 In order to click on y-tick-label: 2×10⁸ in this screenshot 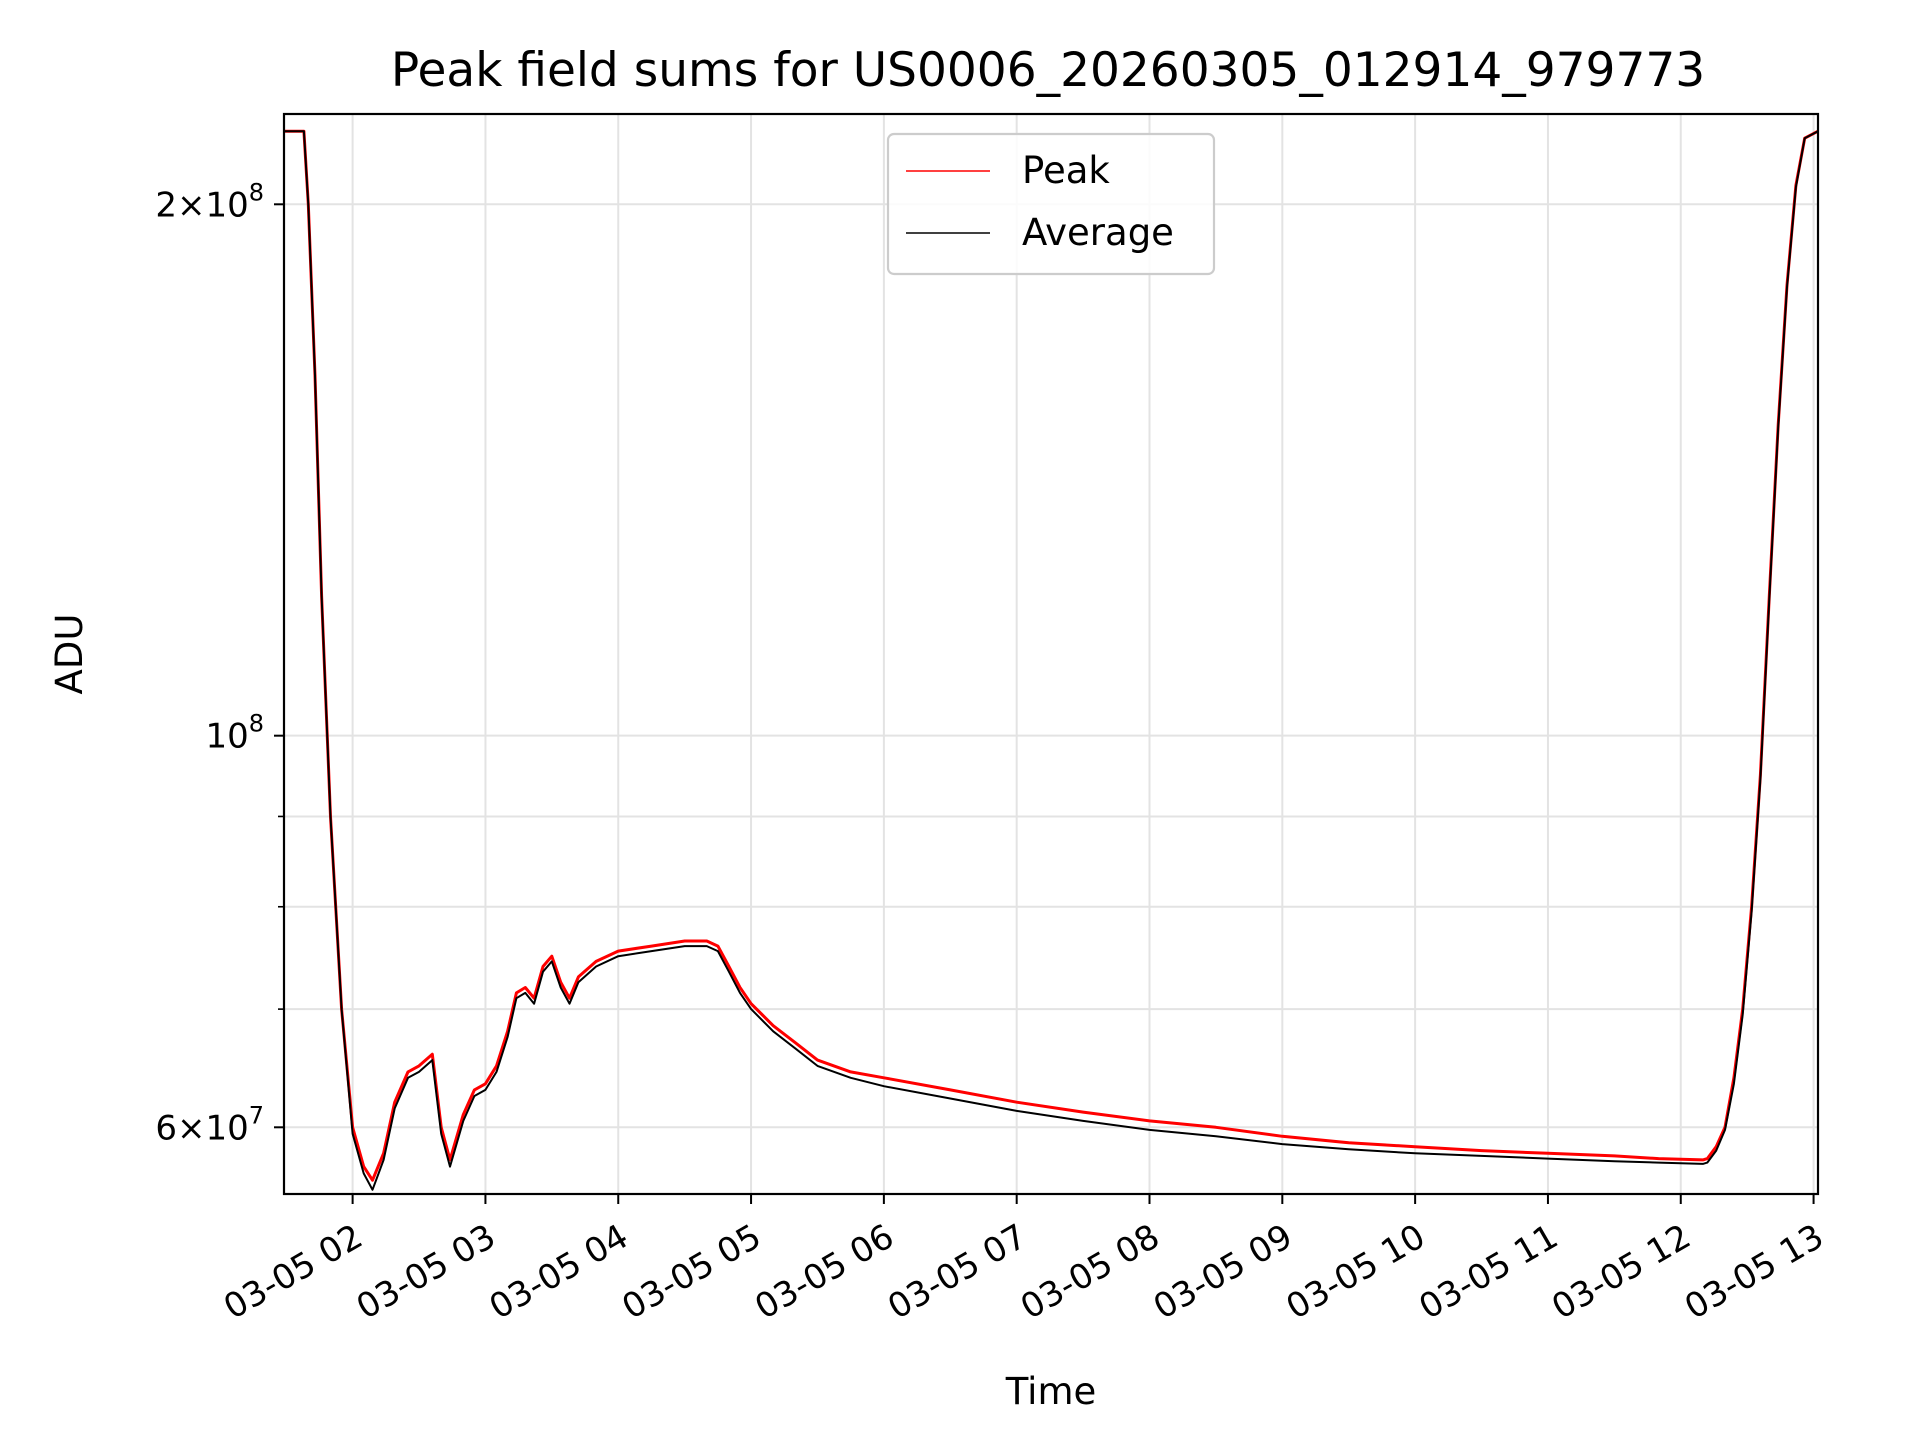, I will do `click(209, 201)`.